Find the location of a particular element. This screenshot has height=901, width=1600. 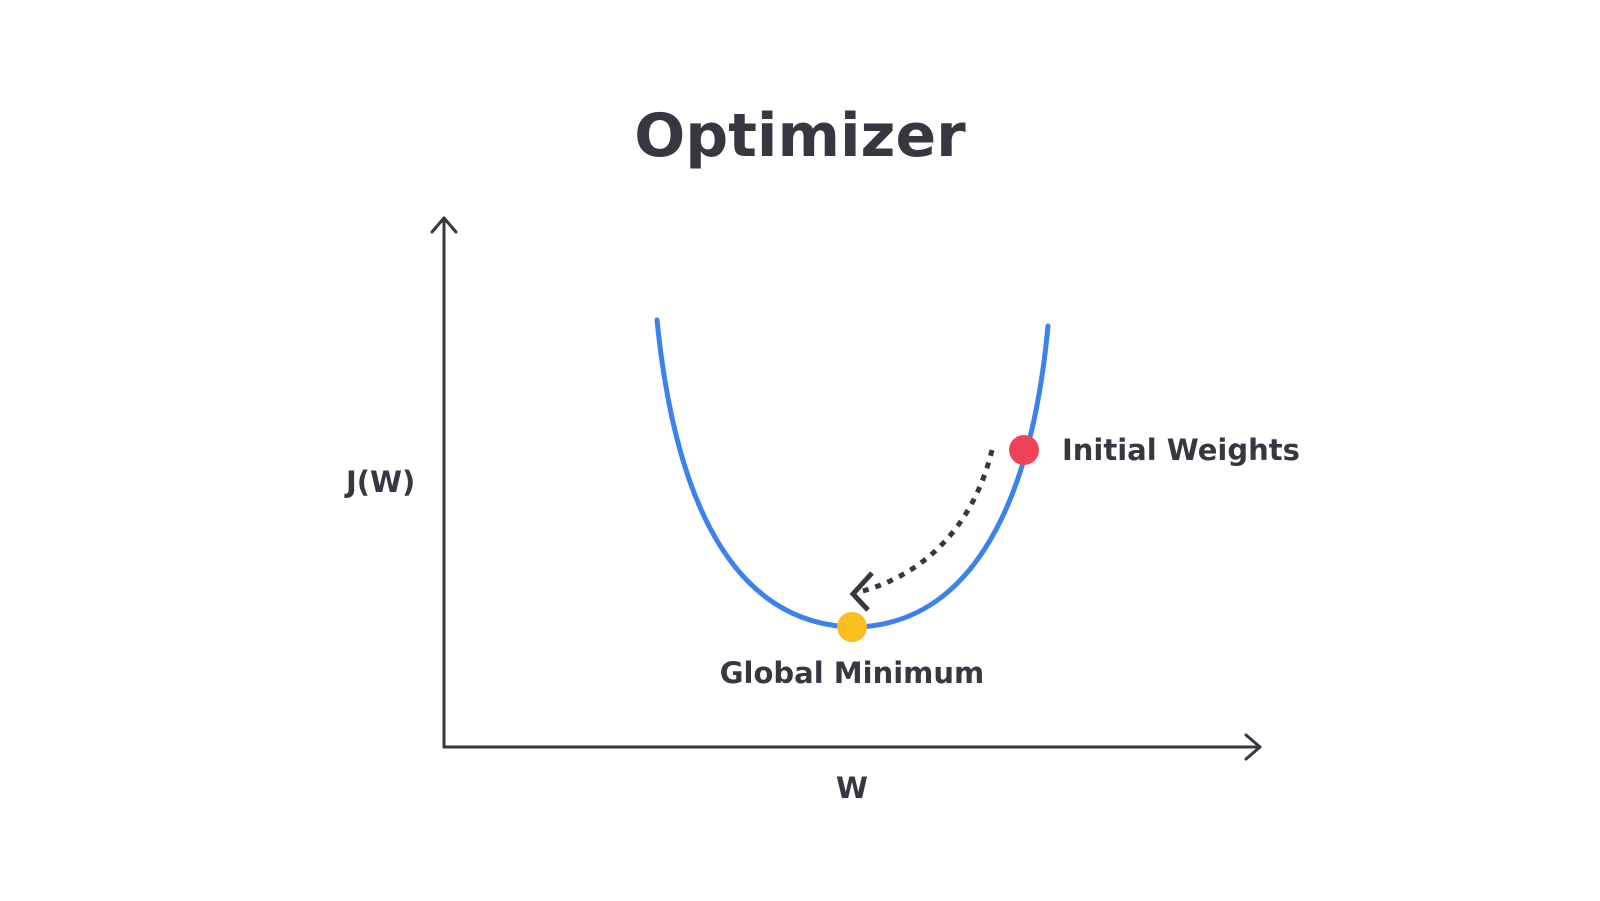

diagram-title: Optimizer is located at coordinates (800, 136).